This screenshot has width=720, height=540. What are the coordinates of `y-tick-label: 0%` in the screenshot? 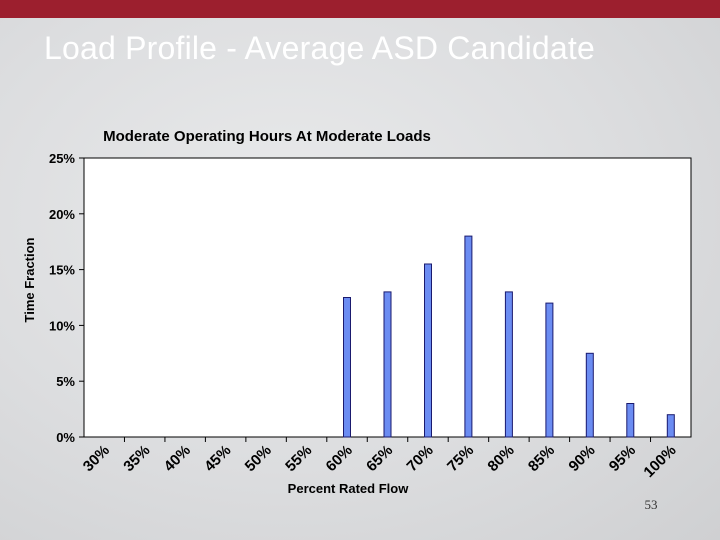 It's located at (65, 437).